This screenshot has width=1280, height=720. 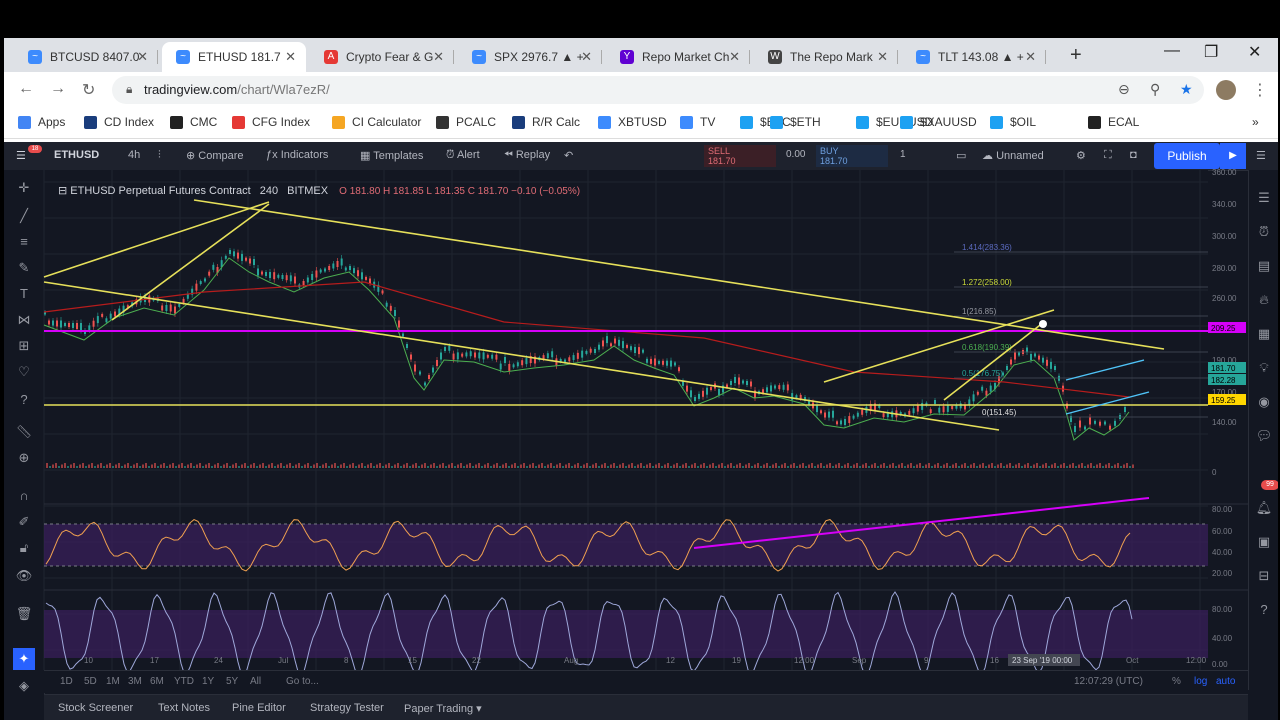 What do you see at coordinates (1108, 681) in the screenshot?
I see `utc-clock: 12:07:29 (UTC)` at bounding box center [1108, 681].